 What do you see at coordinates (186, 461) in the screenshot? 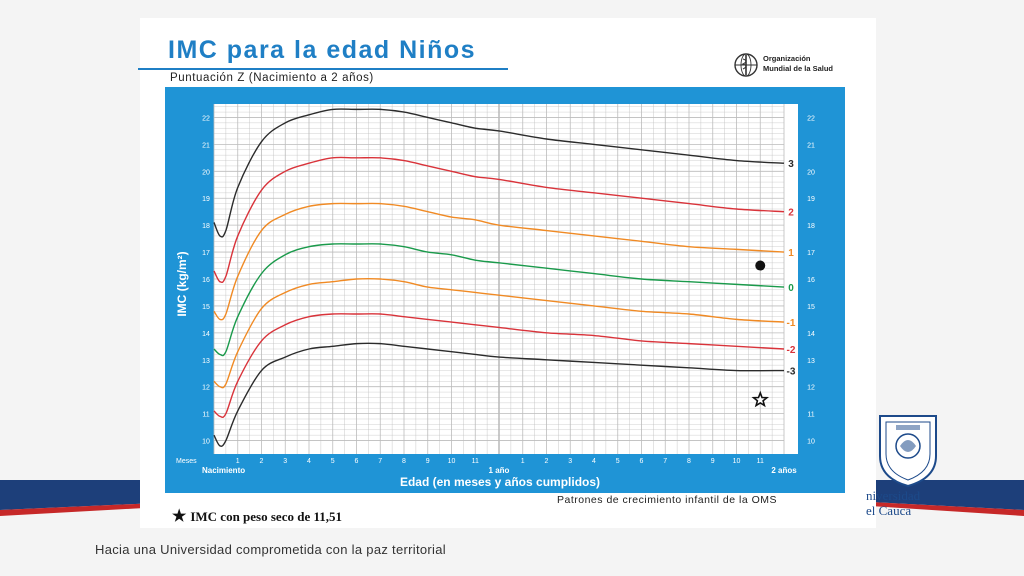
I see `x-prefix-label: Meses` at bounding box center [186, 461].